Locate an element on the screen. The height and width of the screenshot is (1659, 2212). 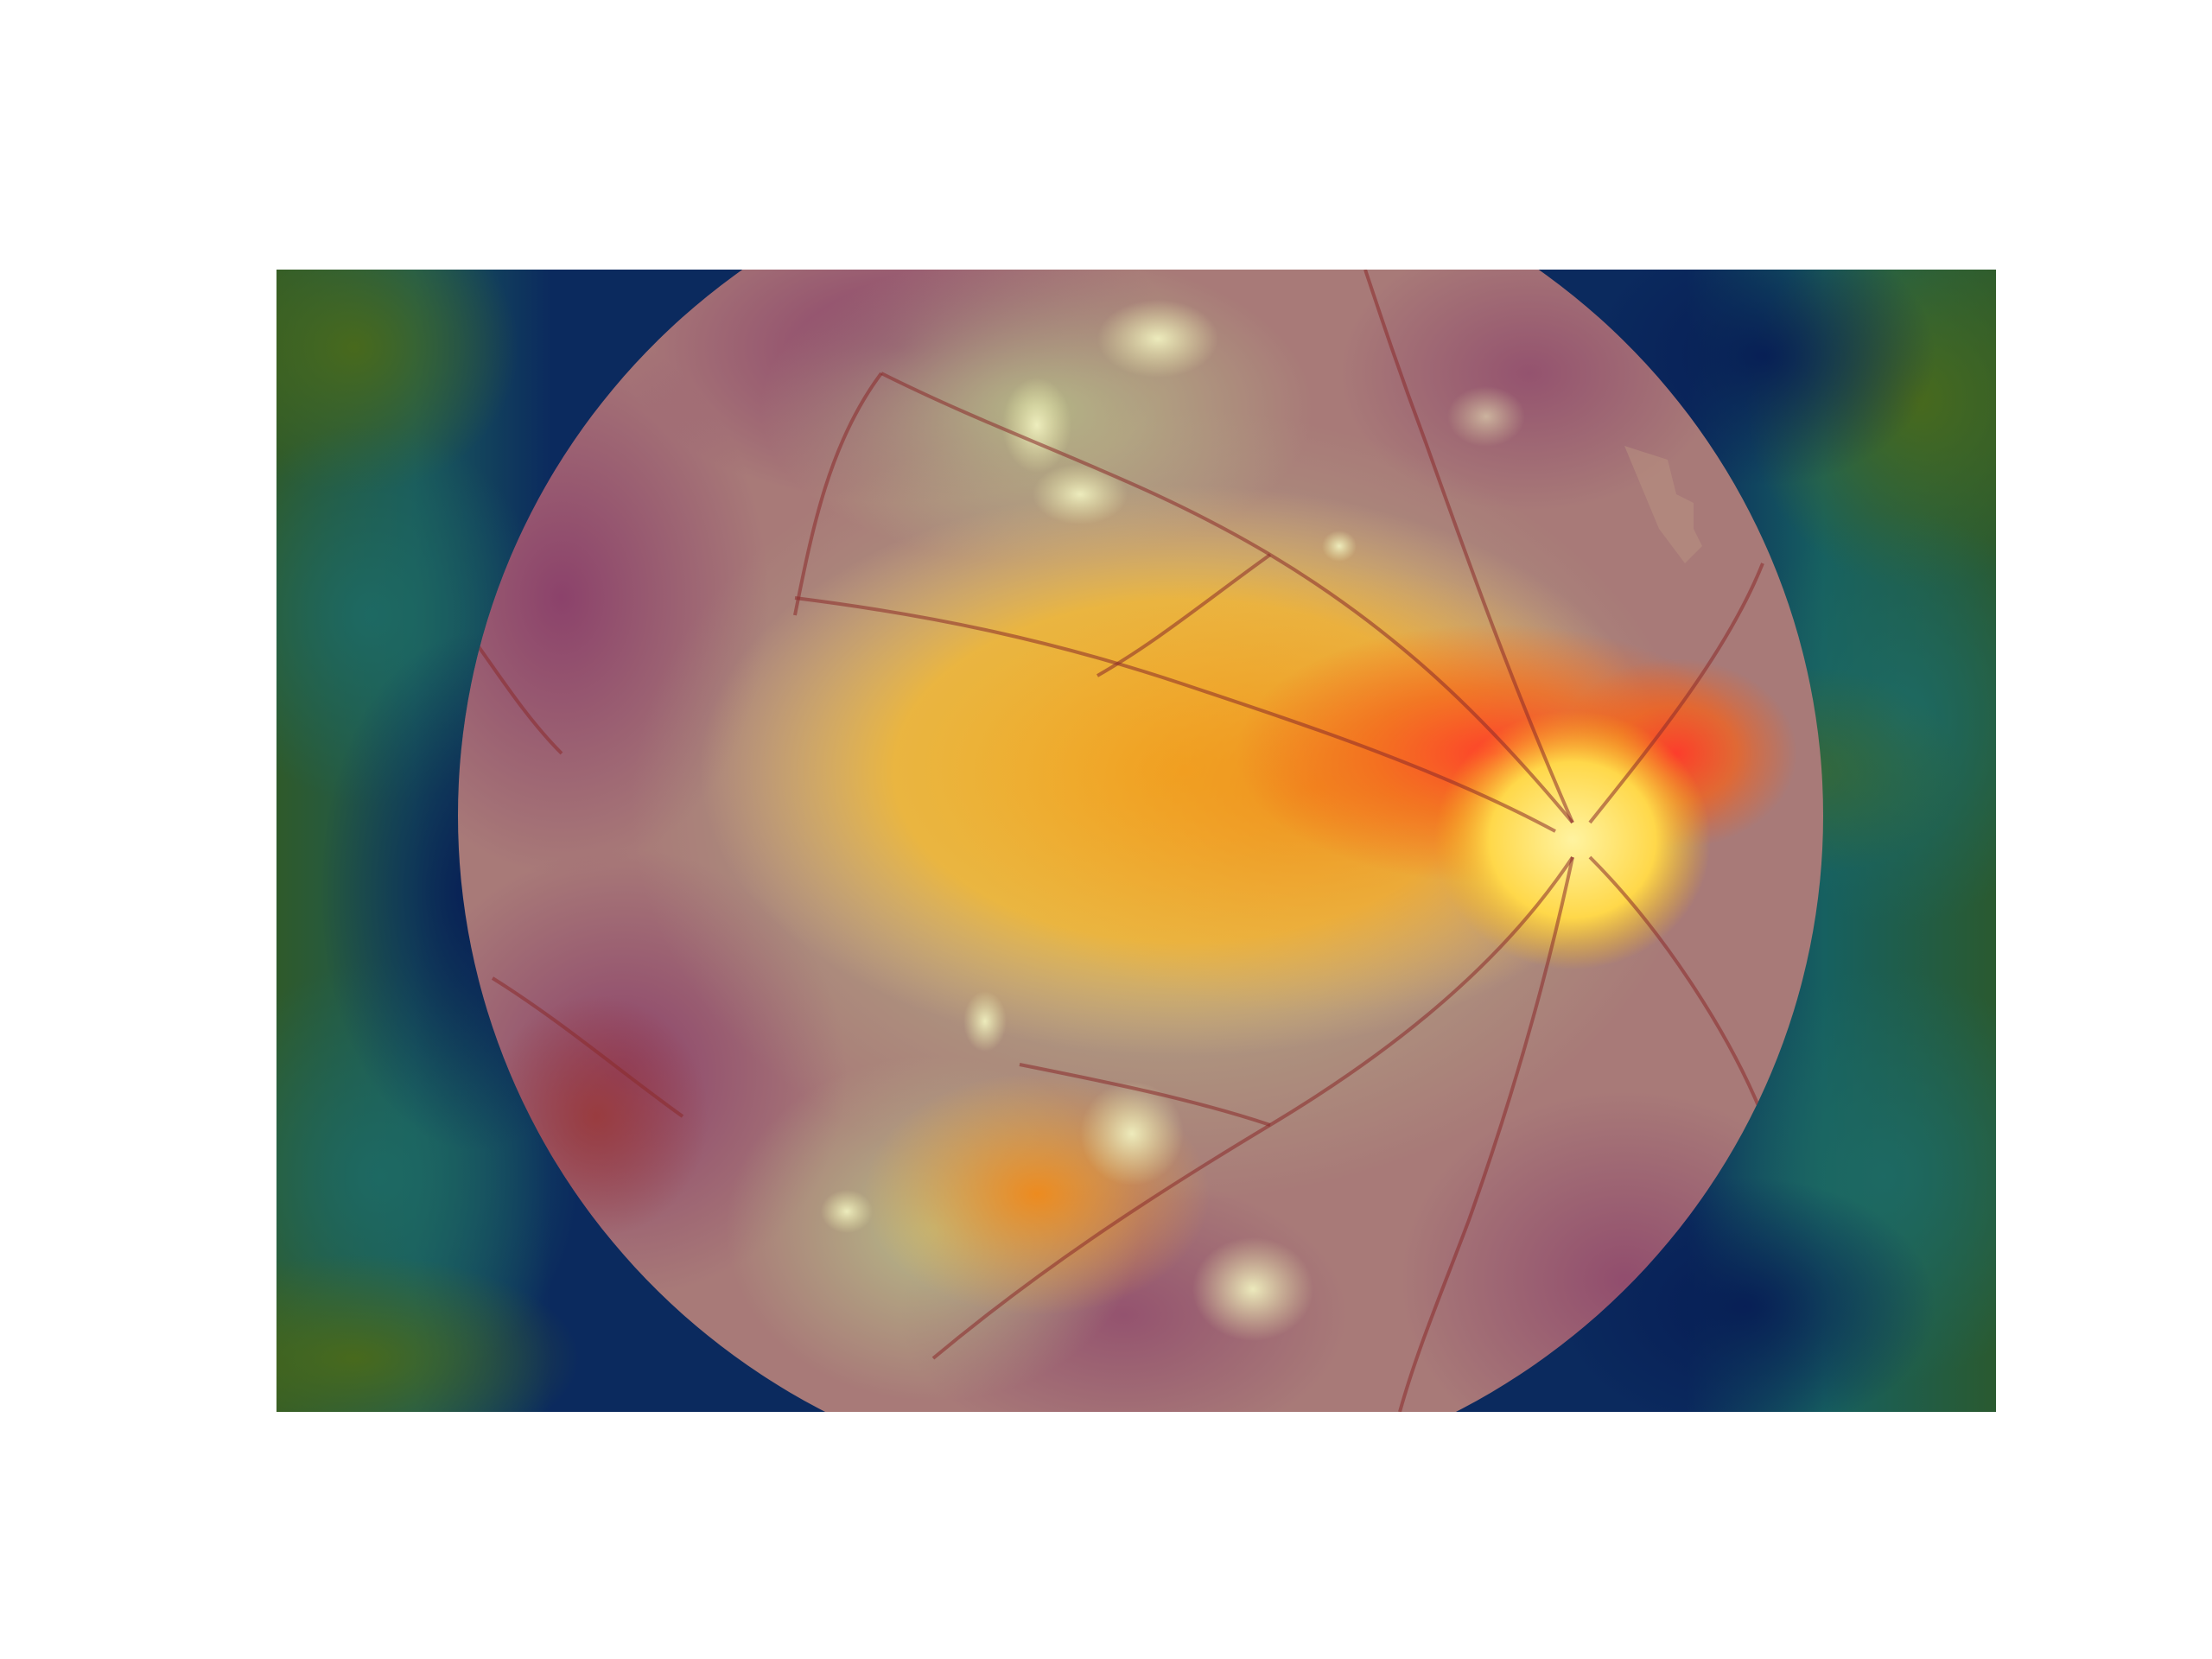
disc-edge-notch is located at coordinates (1663, 504).